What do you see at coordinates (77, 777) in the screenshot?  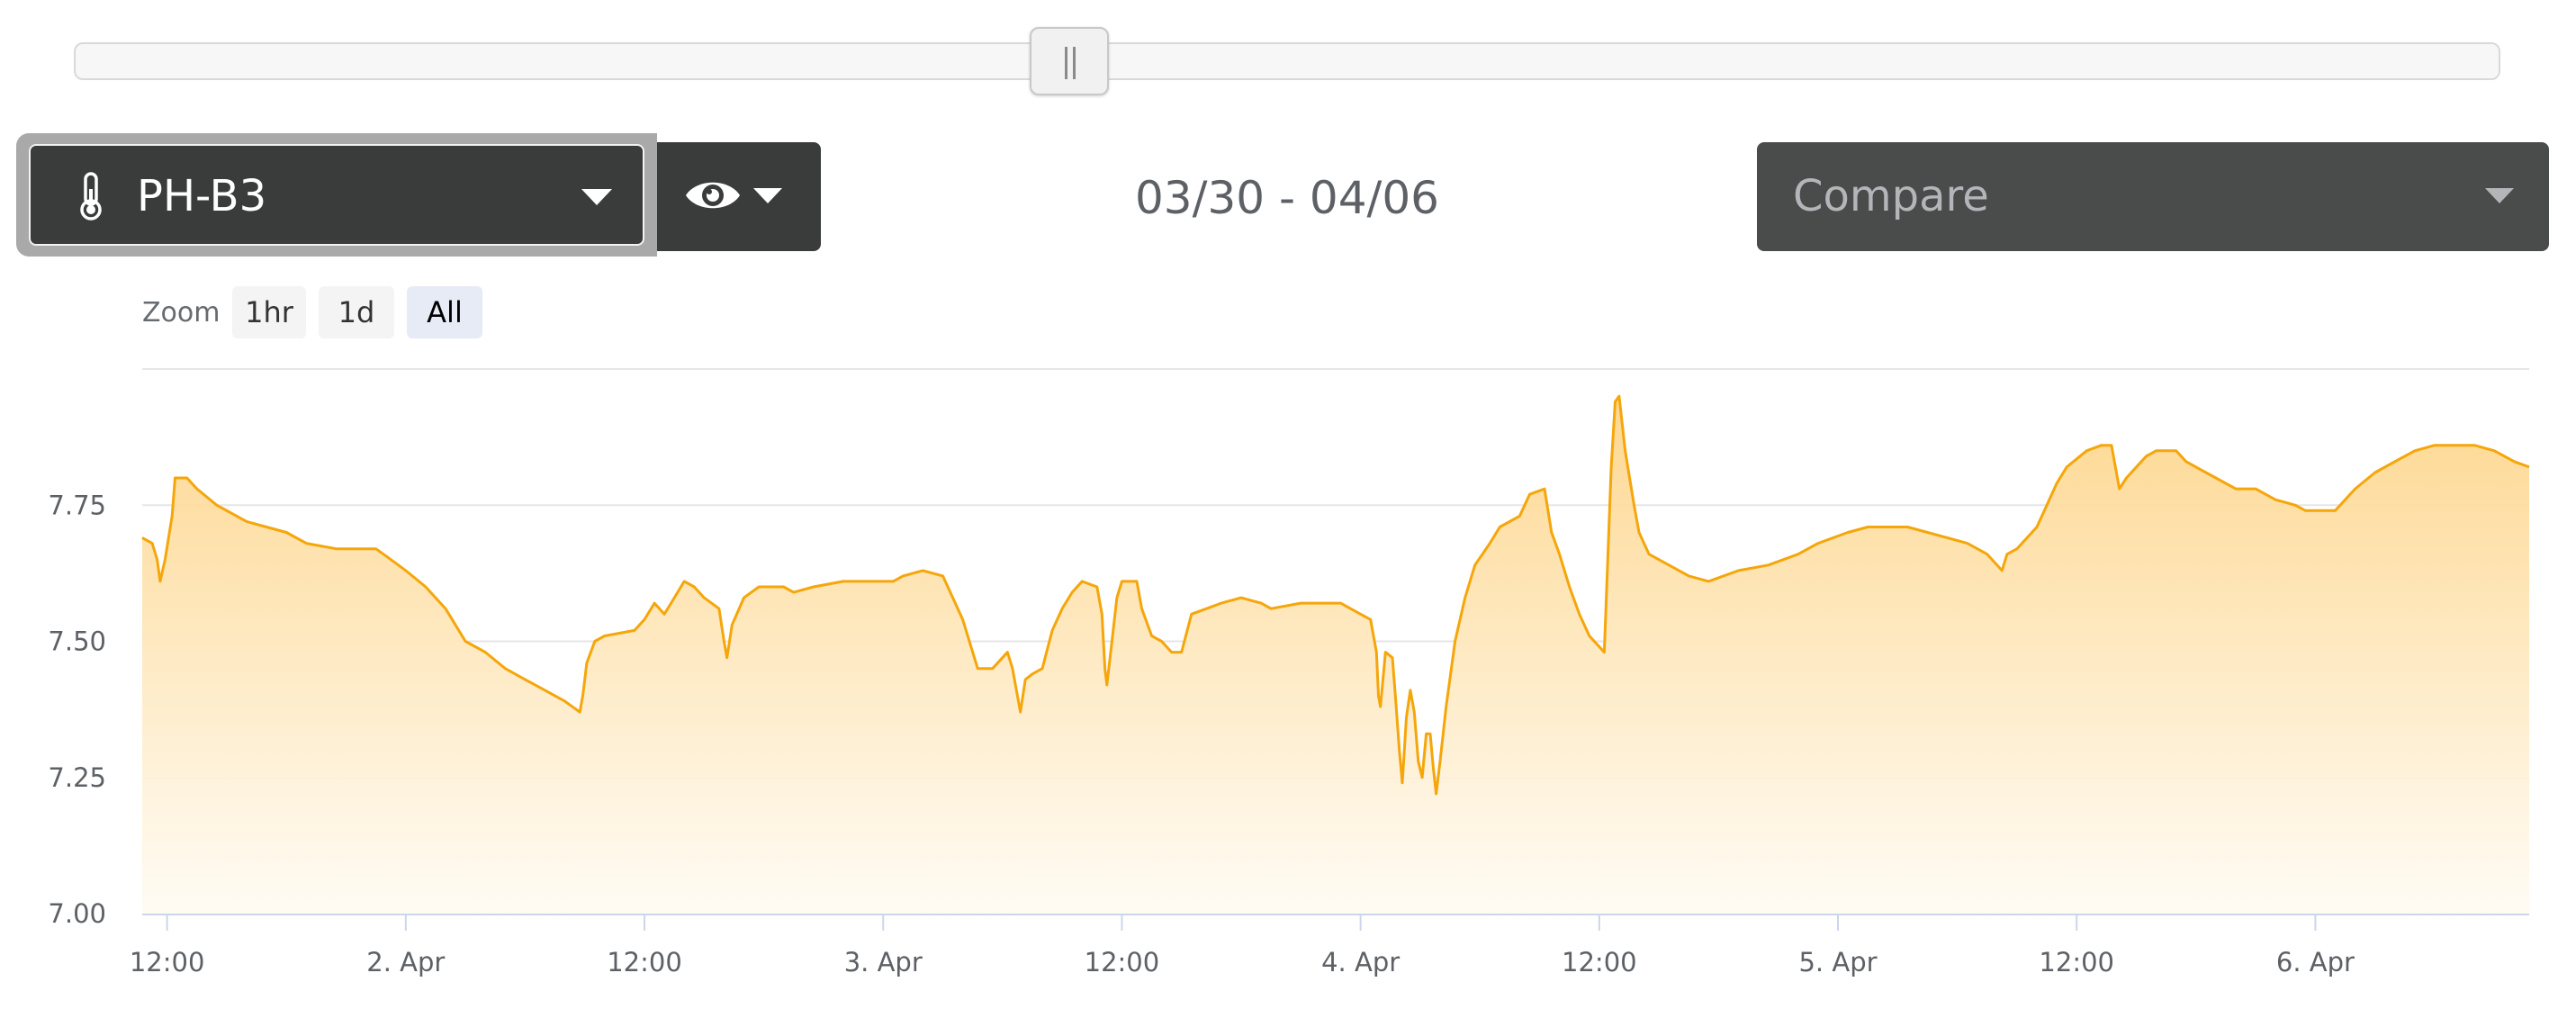 I see `y-tick-label: 7.25` at bounding box center [77, 777].